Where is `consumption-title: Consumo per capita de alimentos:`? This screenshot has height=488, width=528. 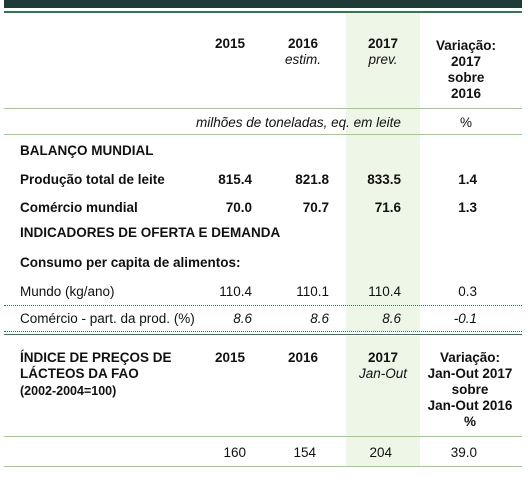
consumption-title: Consumo per capita de alimentos: is located at coordinates (130, 262).